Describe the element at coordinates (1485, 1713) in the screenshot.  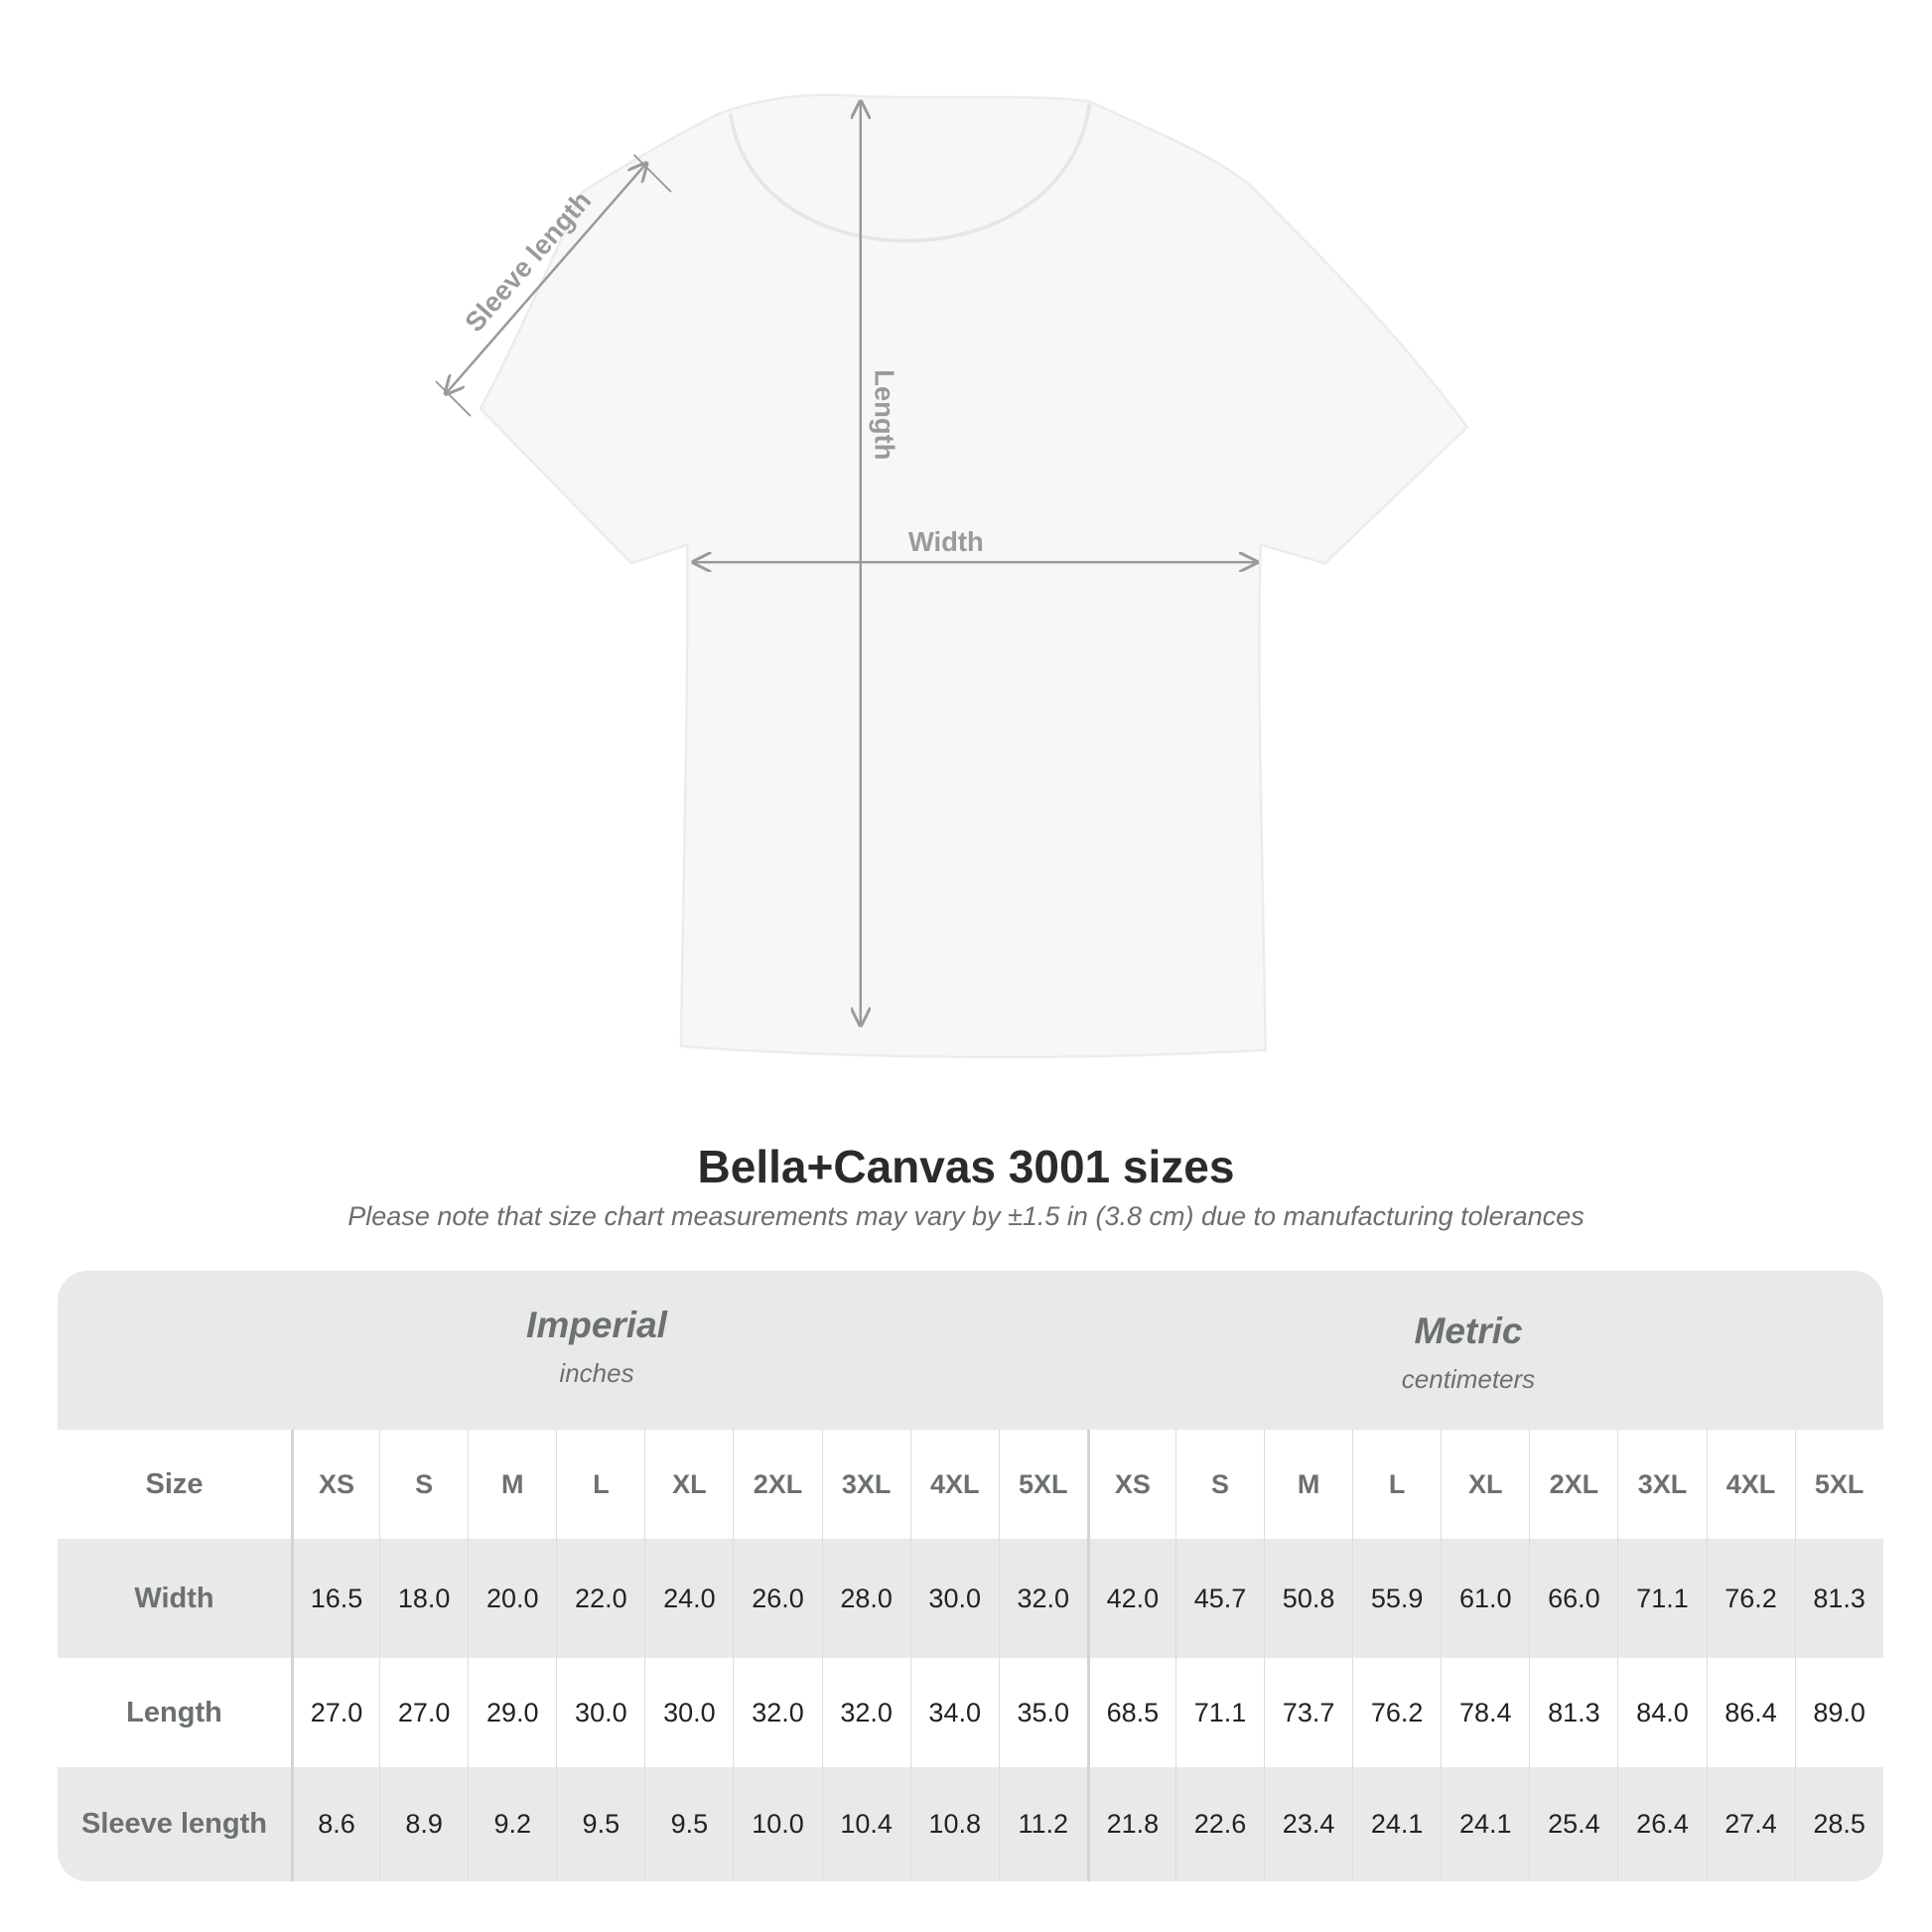
I see `metric-value-cell: 78.4` at that location.